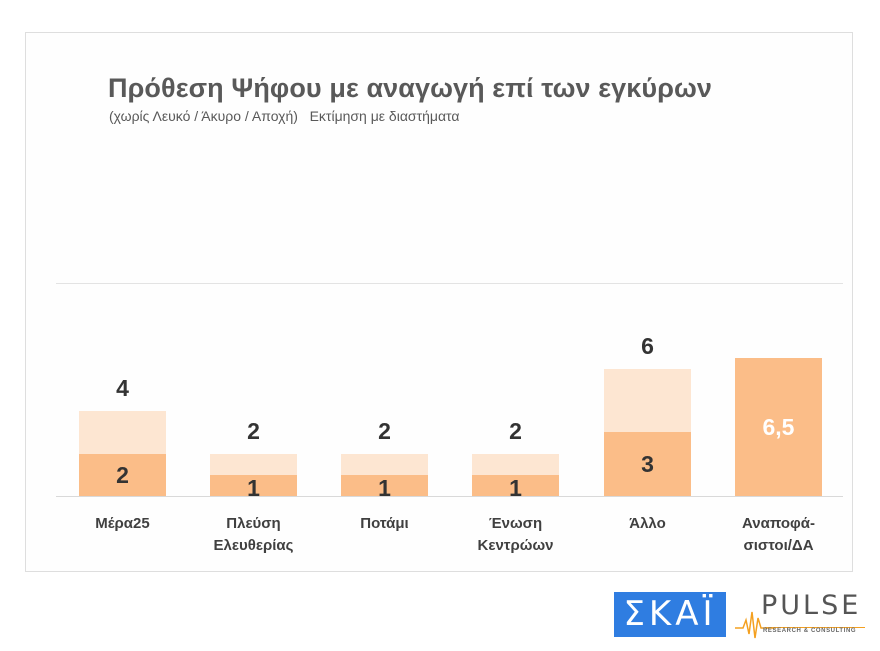  What do you see at coordinates (815, 627) in the screenshot?
I see `pulse-line` at bounding box center [815, 627].